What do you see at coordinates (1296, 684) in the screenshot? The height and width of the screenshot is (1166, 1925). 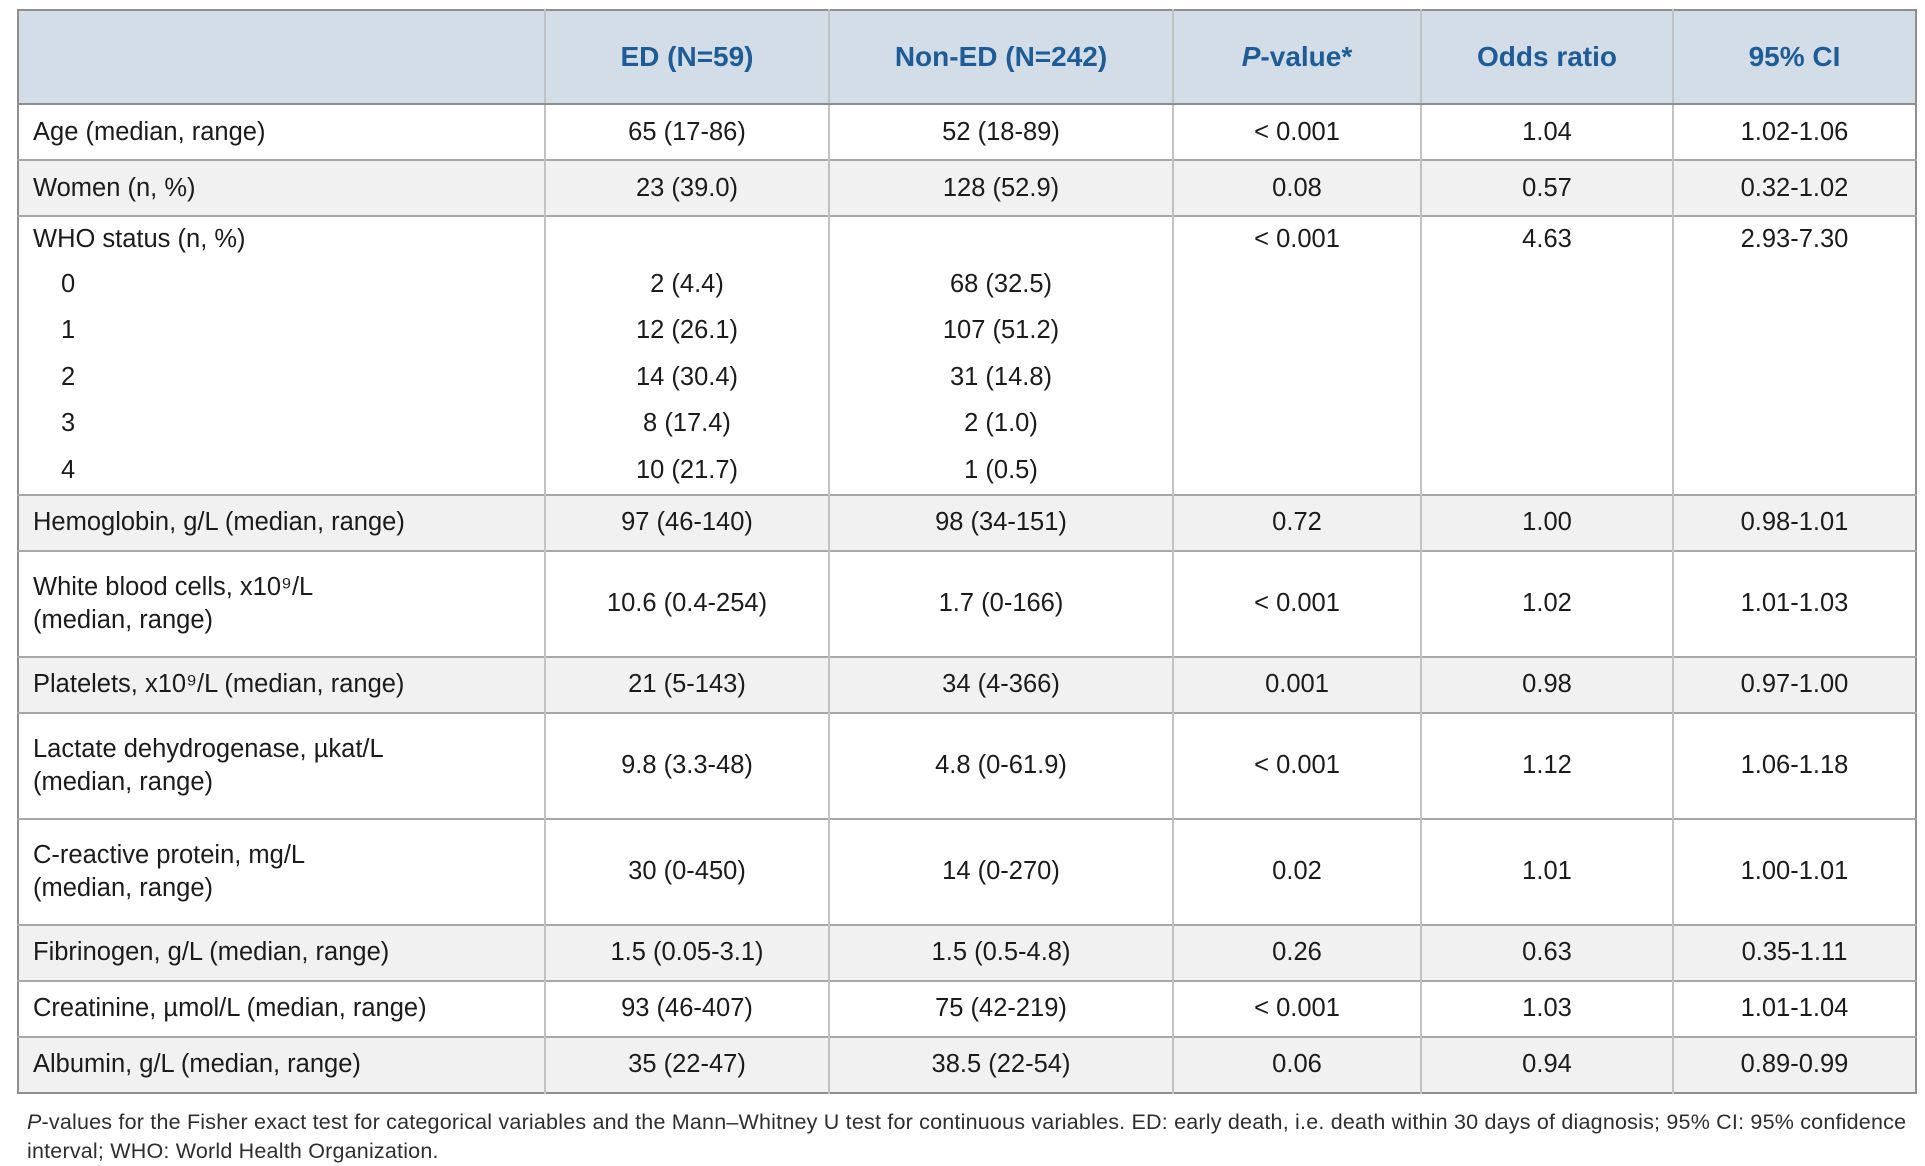 I see `cell-p: 0.001` at bounding box center [1296, 684].